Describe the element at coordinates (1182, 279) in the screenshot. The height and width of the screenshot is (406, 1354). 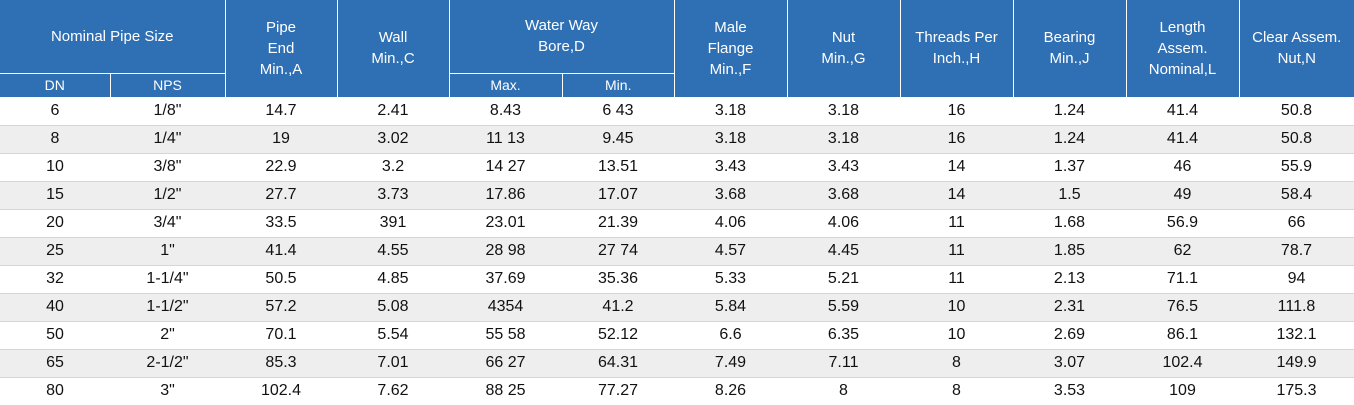
I see `cell-length: 71.1` at that location.